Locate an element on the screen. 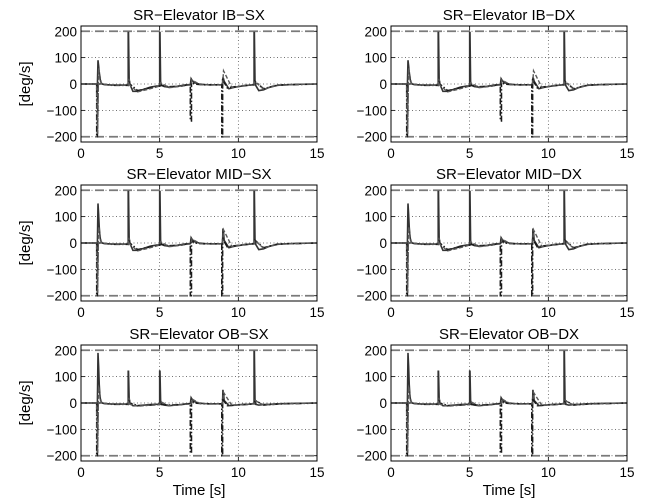 Image resolution: width=647 pixels, height=500 pixels. subplot-2: SR−Elevator IB−DX −200 −100 0 100 200 0 5 10 15 is located at coordinates (496, 84).